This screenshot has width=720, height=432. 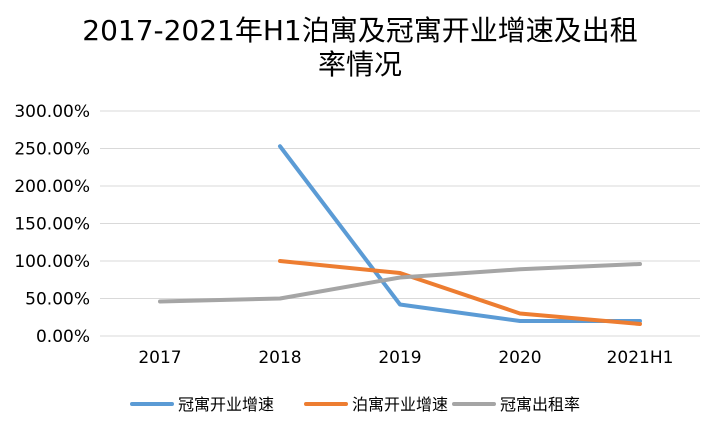 I want to click on x-tick-label: 2018, so click(x=279, y=358).